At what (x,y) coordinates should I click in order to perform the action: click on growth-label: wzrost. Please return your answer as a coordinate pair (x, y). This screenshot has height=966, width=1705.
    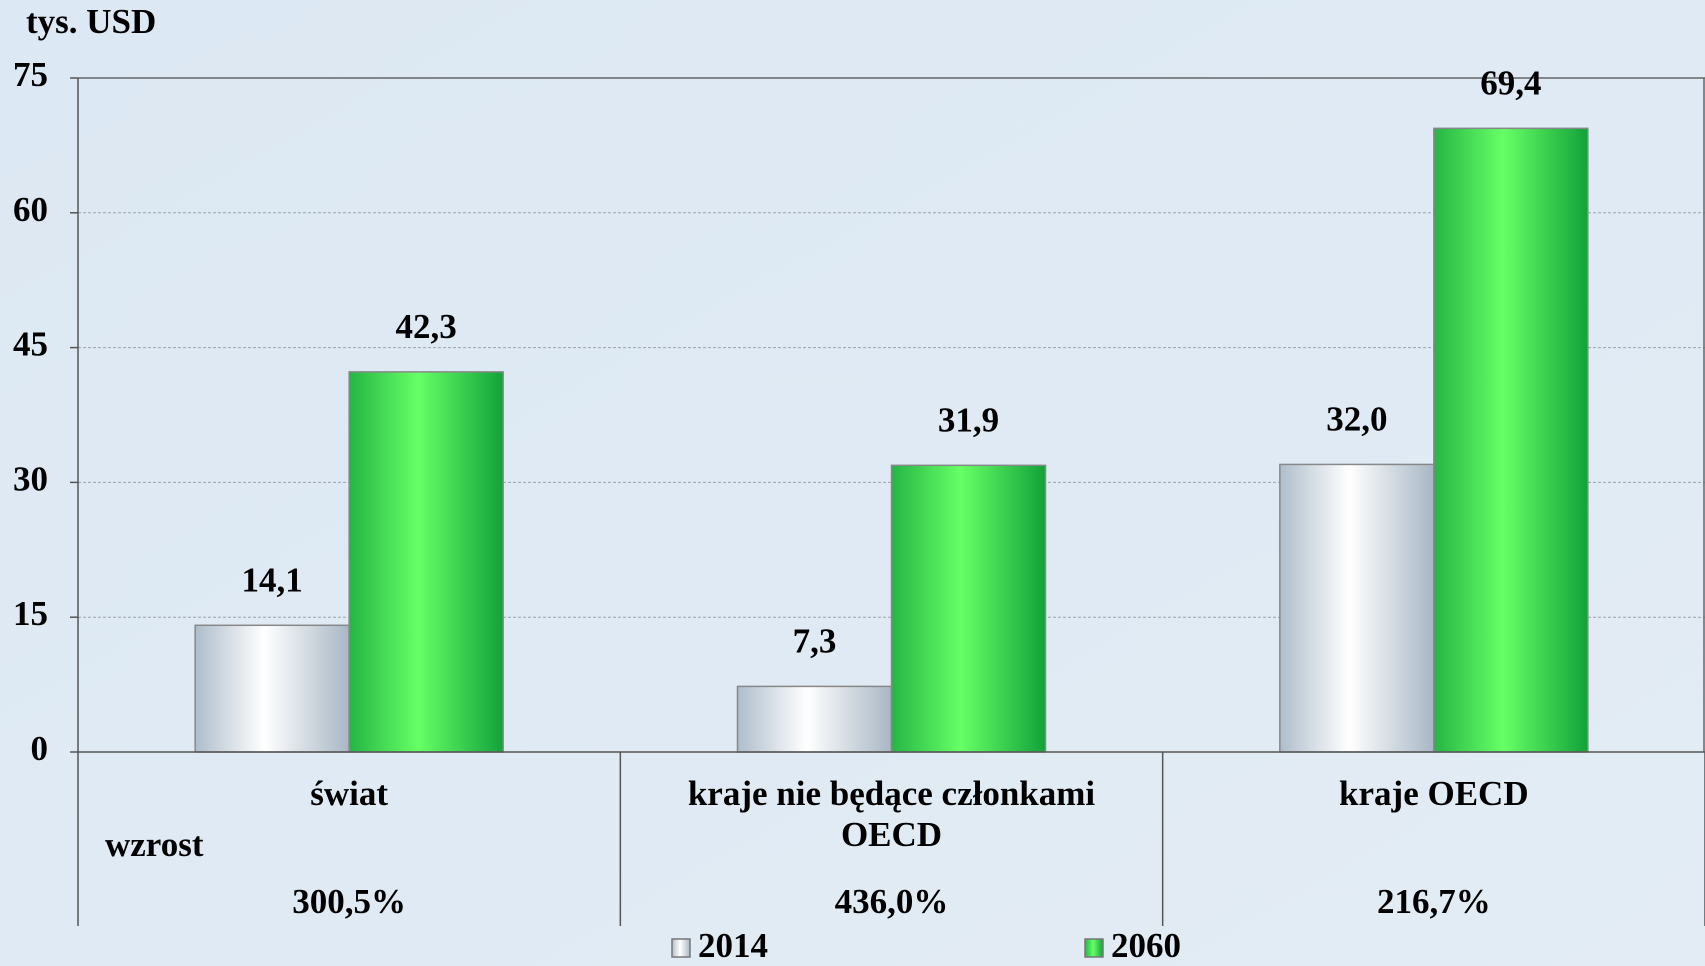
    Looking at the image, I should click on (154, 844).